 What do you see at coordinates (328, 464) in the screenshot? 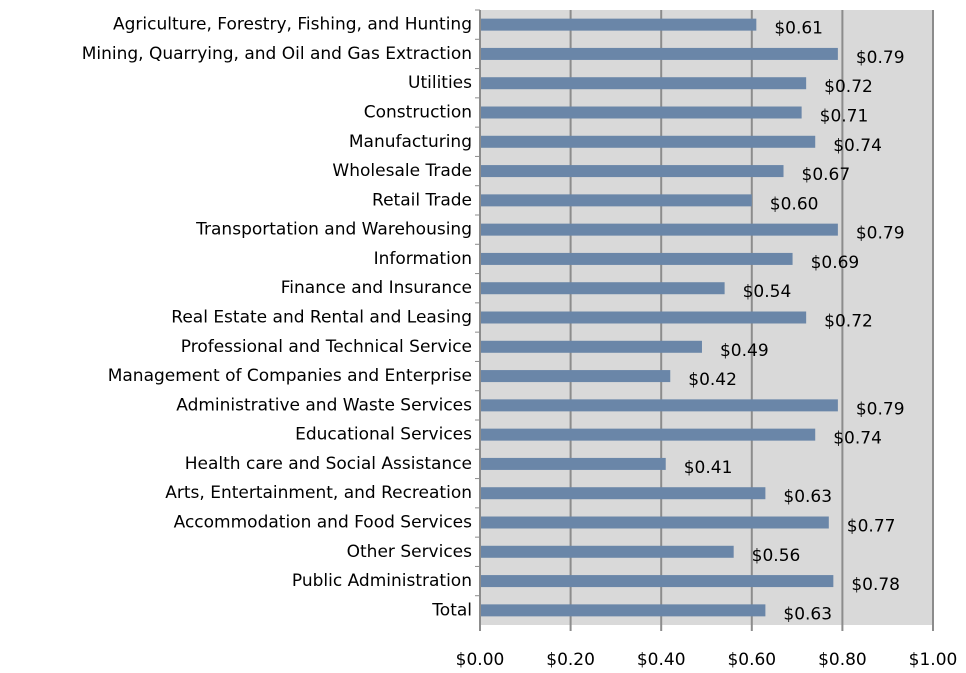
I see `y-tick-label: Health care and Social Assistance` at bounding box center [328, 464].